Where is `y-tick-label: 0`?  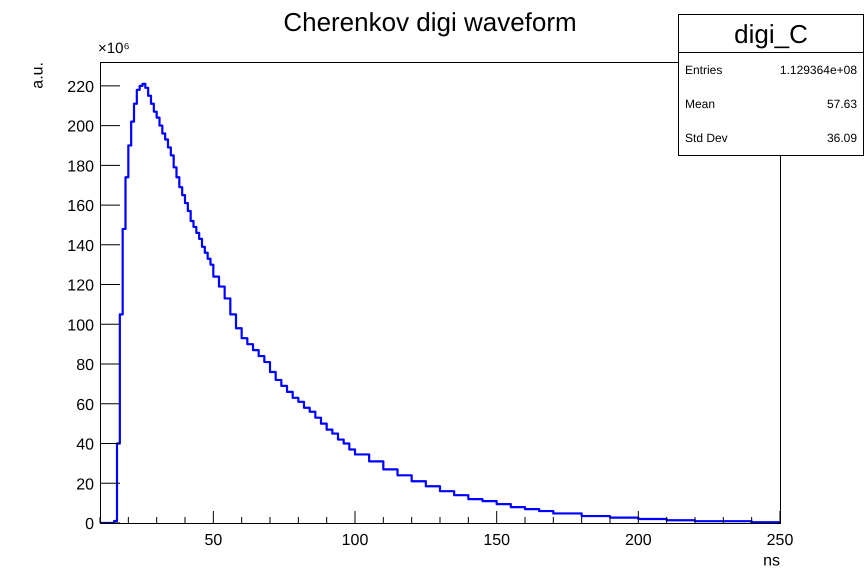
y-tick-label: 0 is located at coordinates (89, 524).